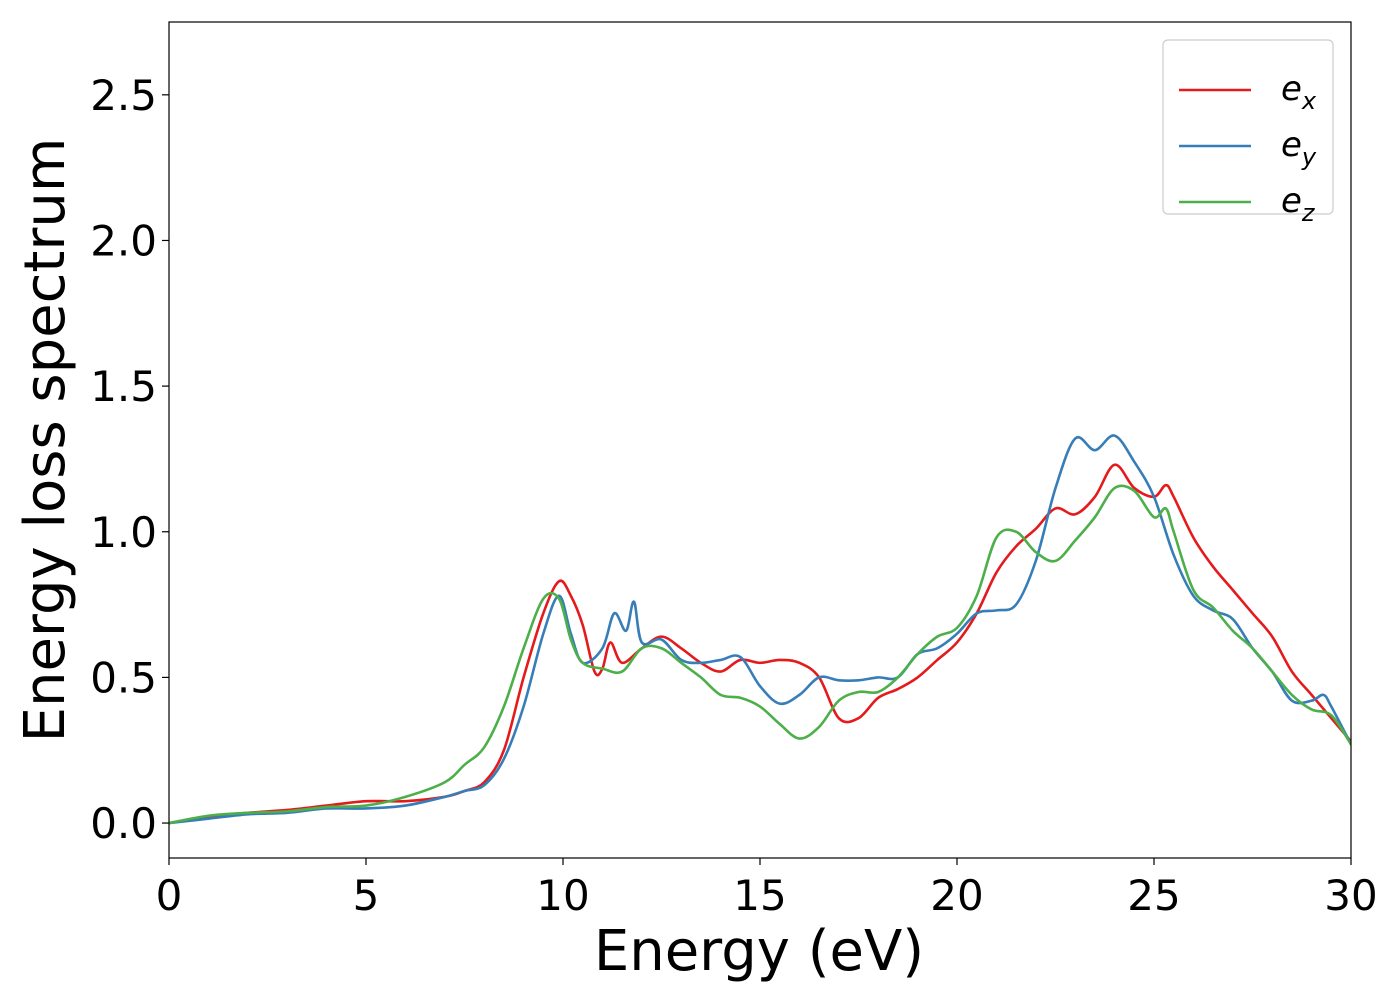 The height and width of the screenshot is (1000, 1400). Describe the element at coordinates (123, 240) in the screenshot. I see `y-tick-label: 2.0` at that location.